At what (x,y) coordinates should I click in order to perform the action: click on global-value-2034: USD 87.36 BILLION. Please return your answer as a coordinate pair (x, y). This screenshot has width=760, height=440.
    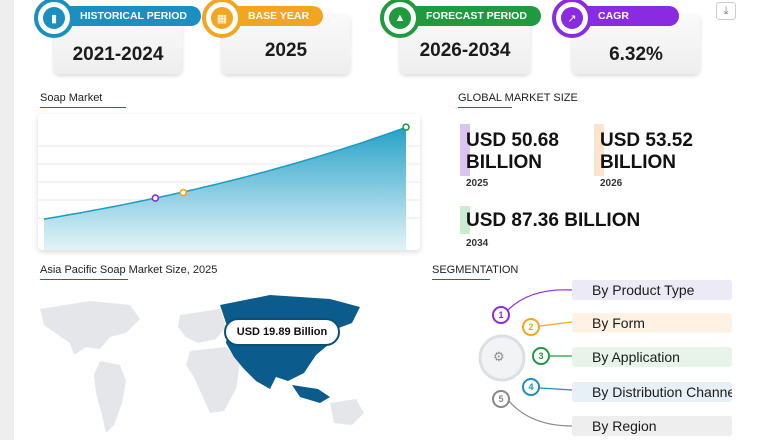
    Looking at the image, I should click on (553, 220).